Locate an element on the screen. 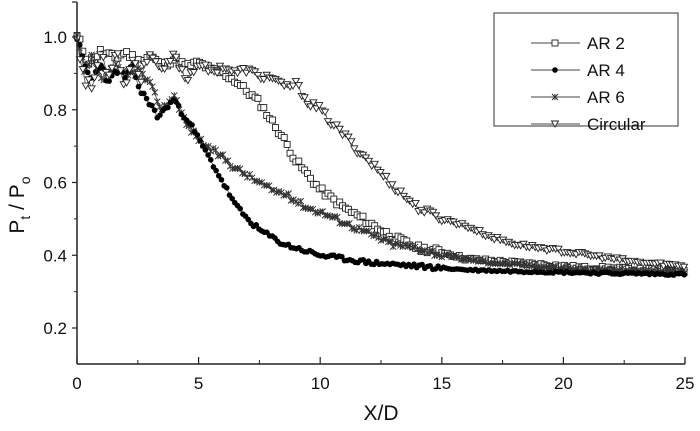 This screenshot has width=700, height=431. y-ticks: 0.2 0.4 0.6 0.8 1.0 is located at coordinates (60, 183).